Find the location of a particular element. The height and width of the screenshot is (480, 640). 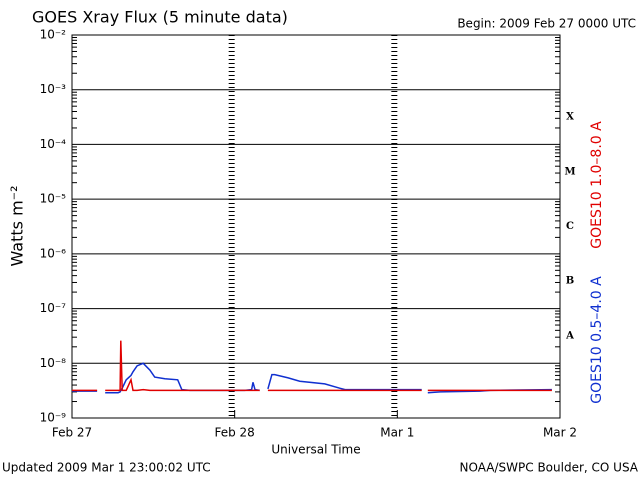

footer-left: Updated 2009 Mar 1 23:00:02 UTC is located at coordinates (106, 468).